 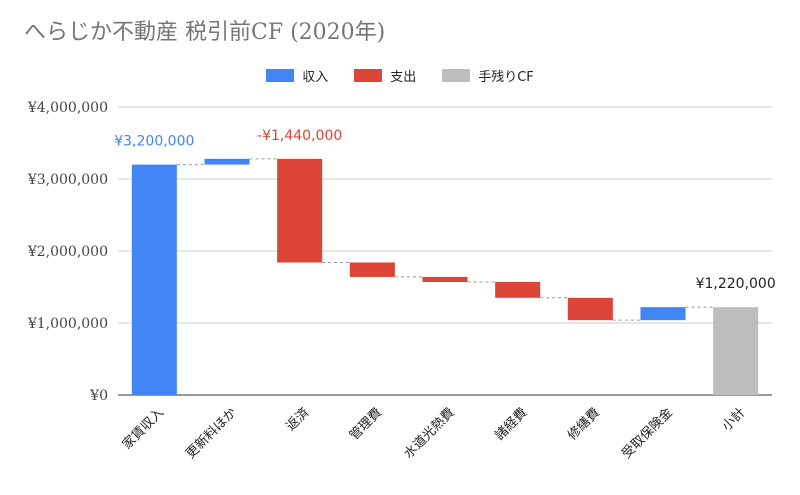 I want to click on legend-swatch-expense, so click(x=368, y=75).